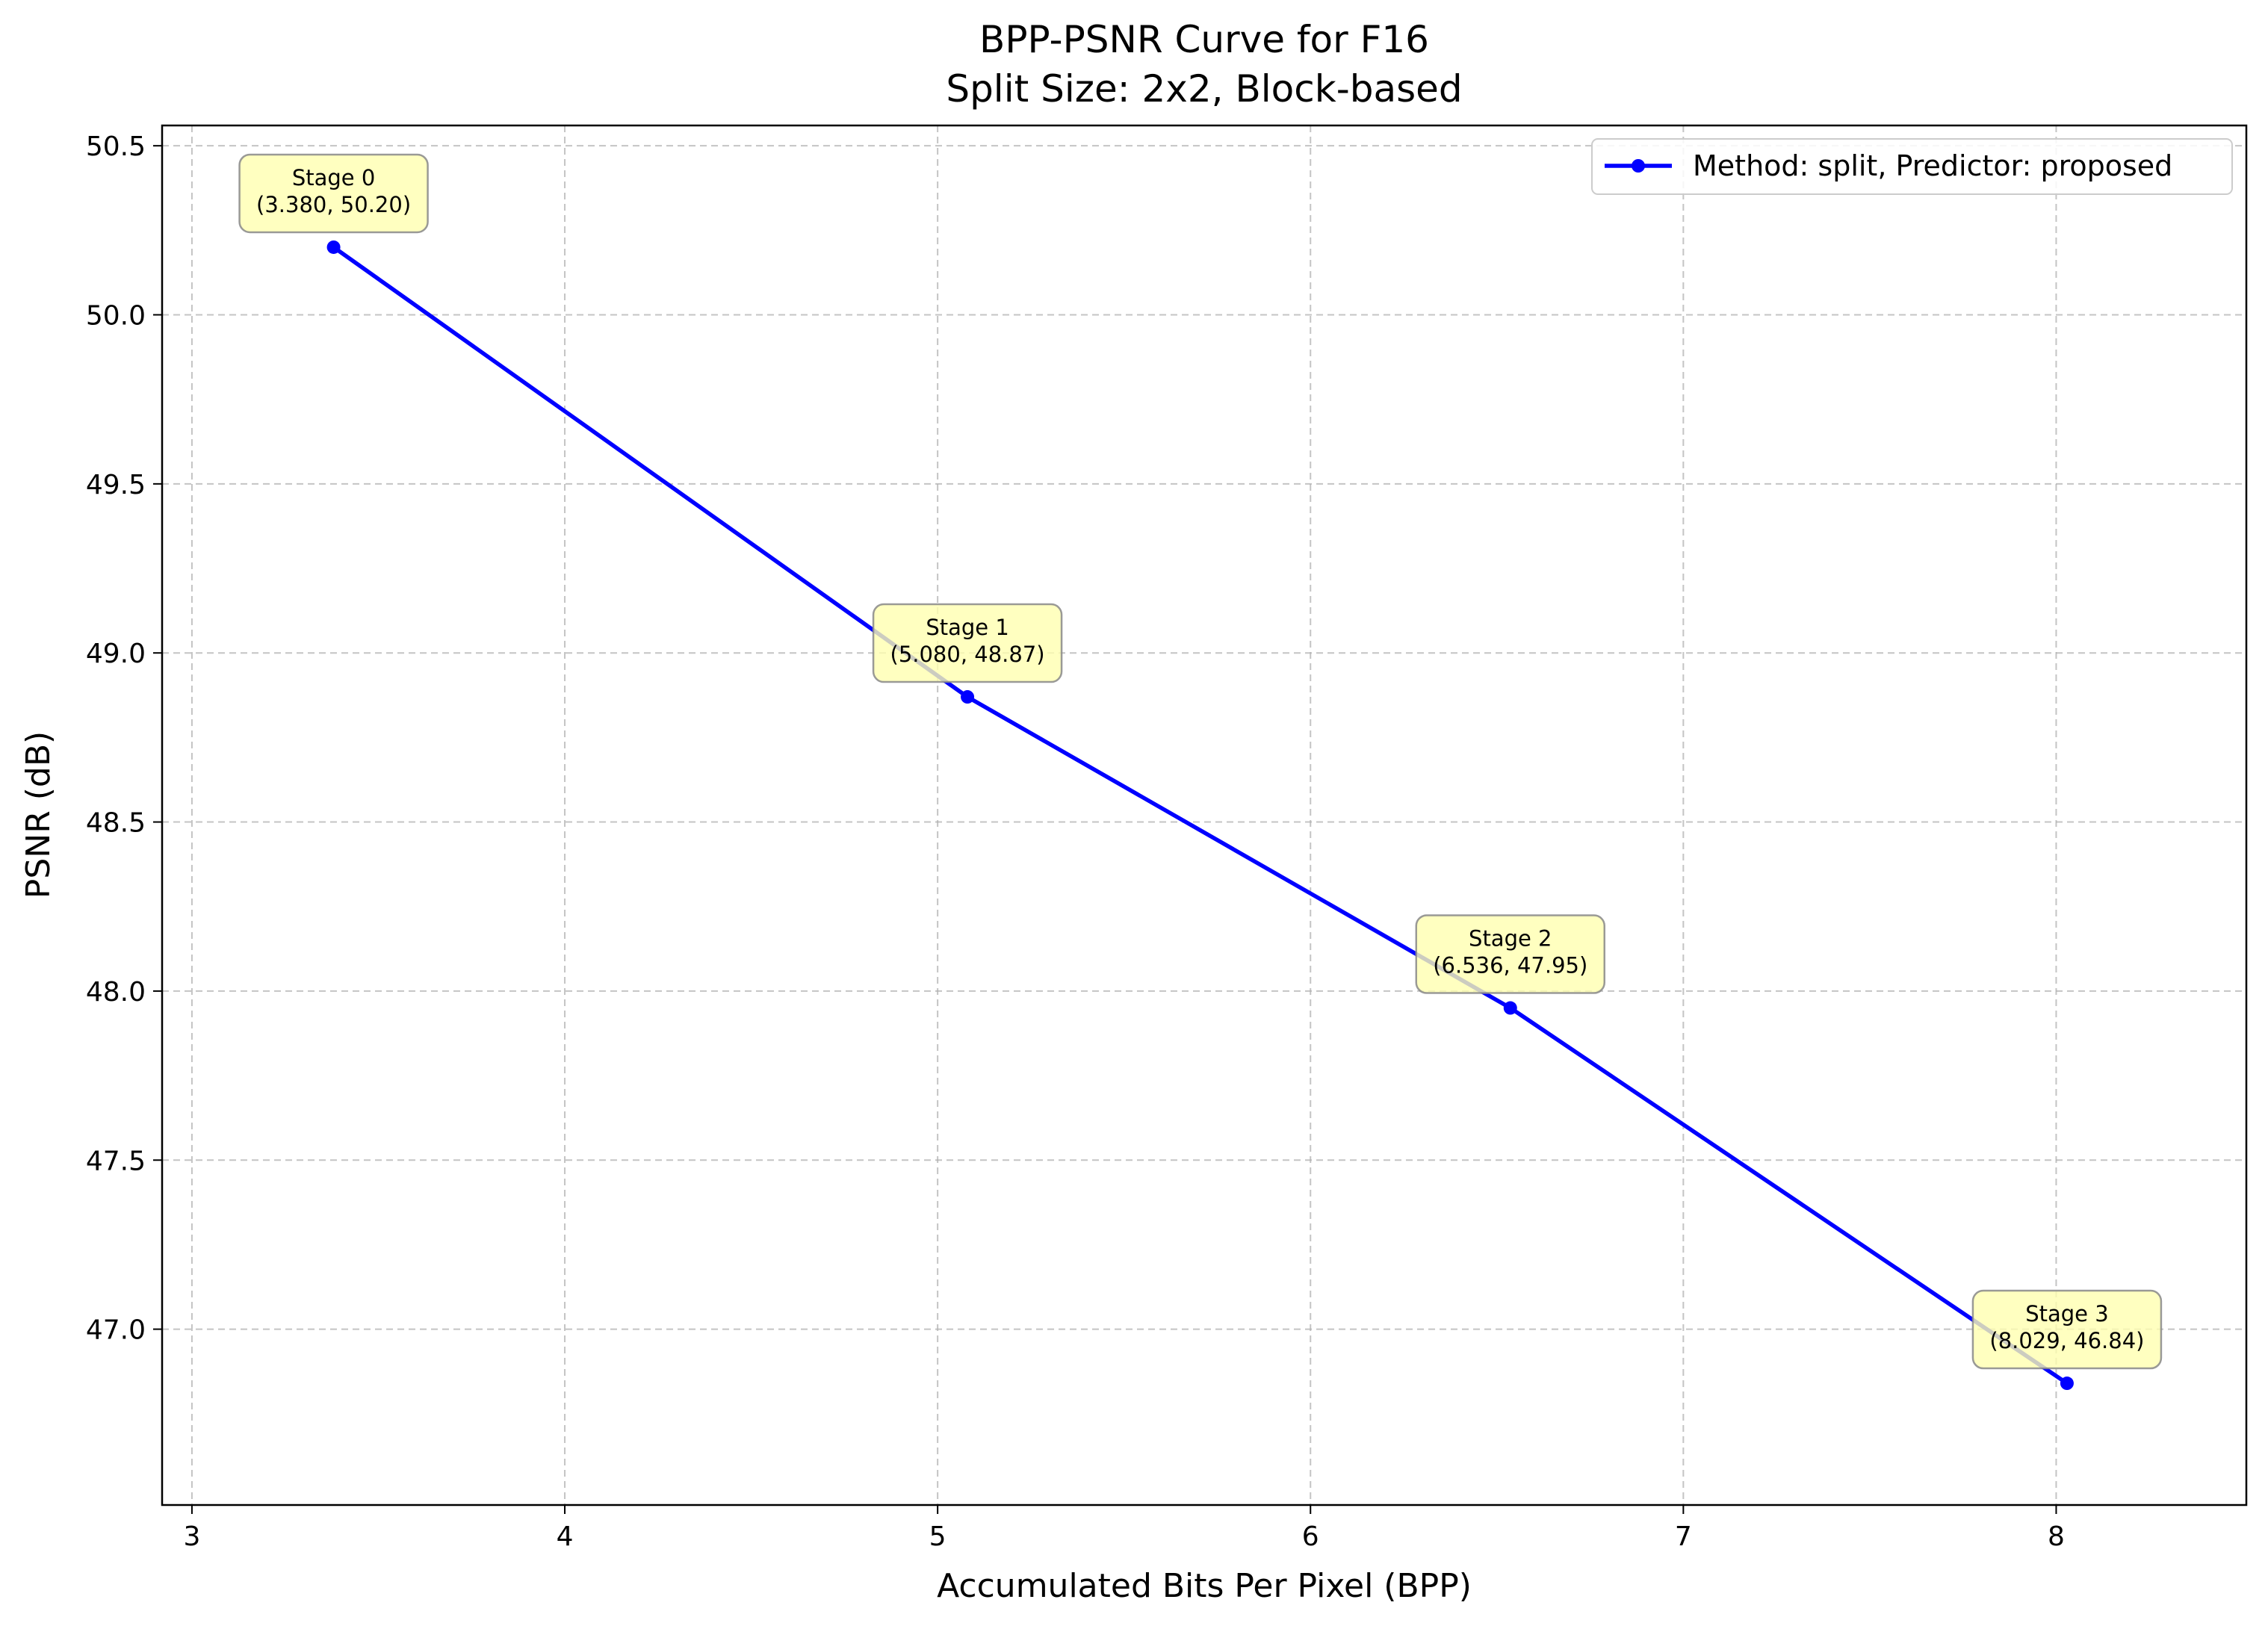 The width and height of the screenshot is (2268, 1626). I want to click on chart-title-line-2: Split Size: 2x2, Block-based, so click(1204, 89).